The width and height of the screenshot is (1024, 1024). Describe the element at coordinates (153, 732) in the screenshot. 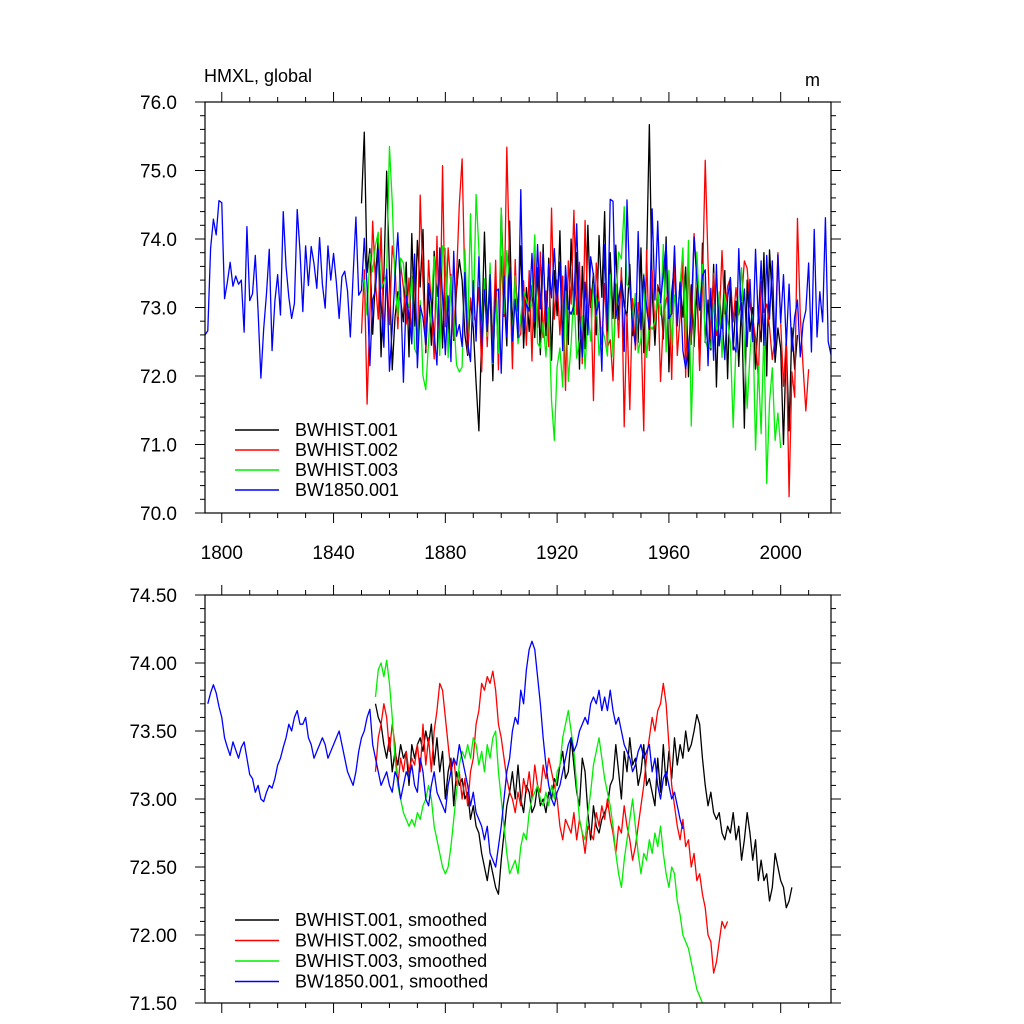

I see `y-tick-label: 73.50` at that location.